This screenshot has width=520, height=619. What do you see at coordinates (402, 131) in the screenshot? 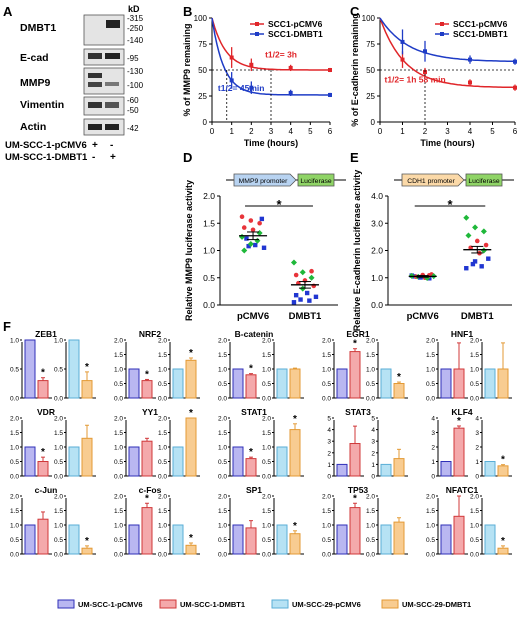
I see `x-tick-label: 1` at bounding box center [402, 131].